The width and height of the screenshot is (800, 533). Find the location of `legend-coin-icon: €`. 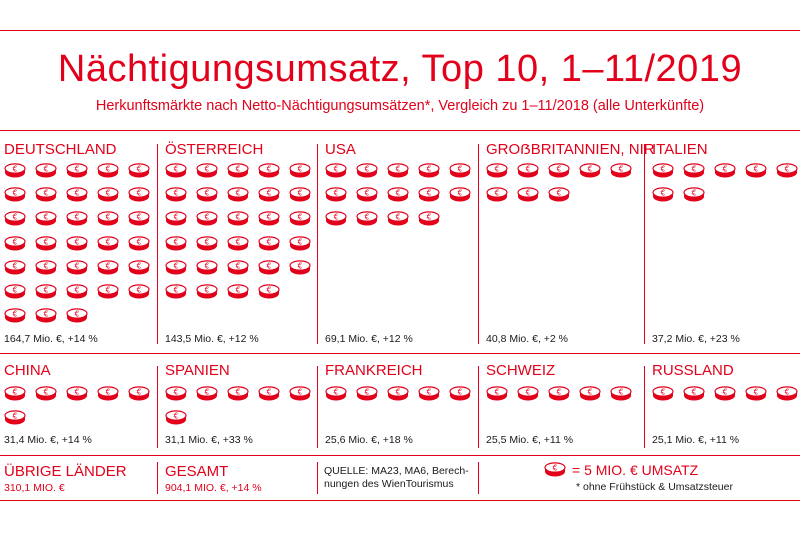

legend-coin-icon: € is located at coordinates (555, 469).